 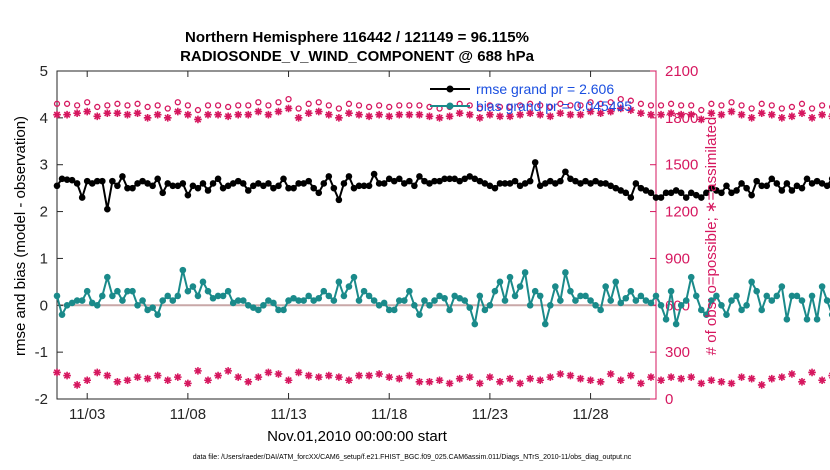 I want to click on y-right-tick-label: 300, so click(x=677, y=352).